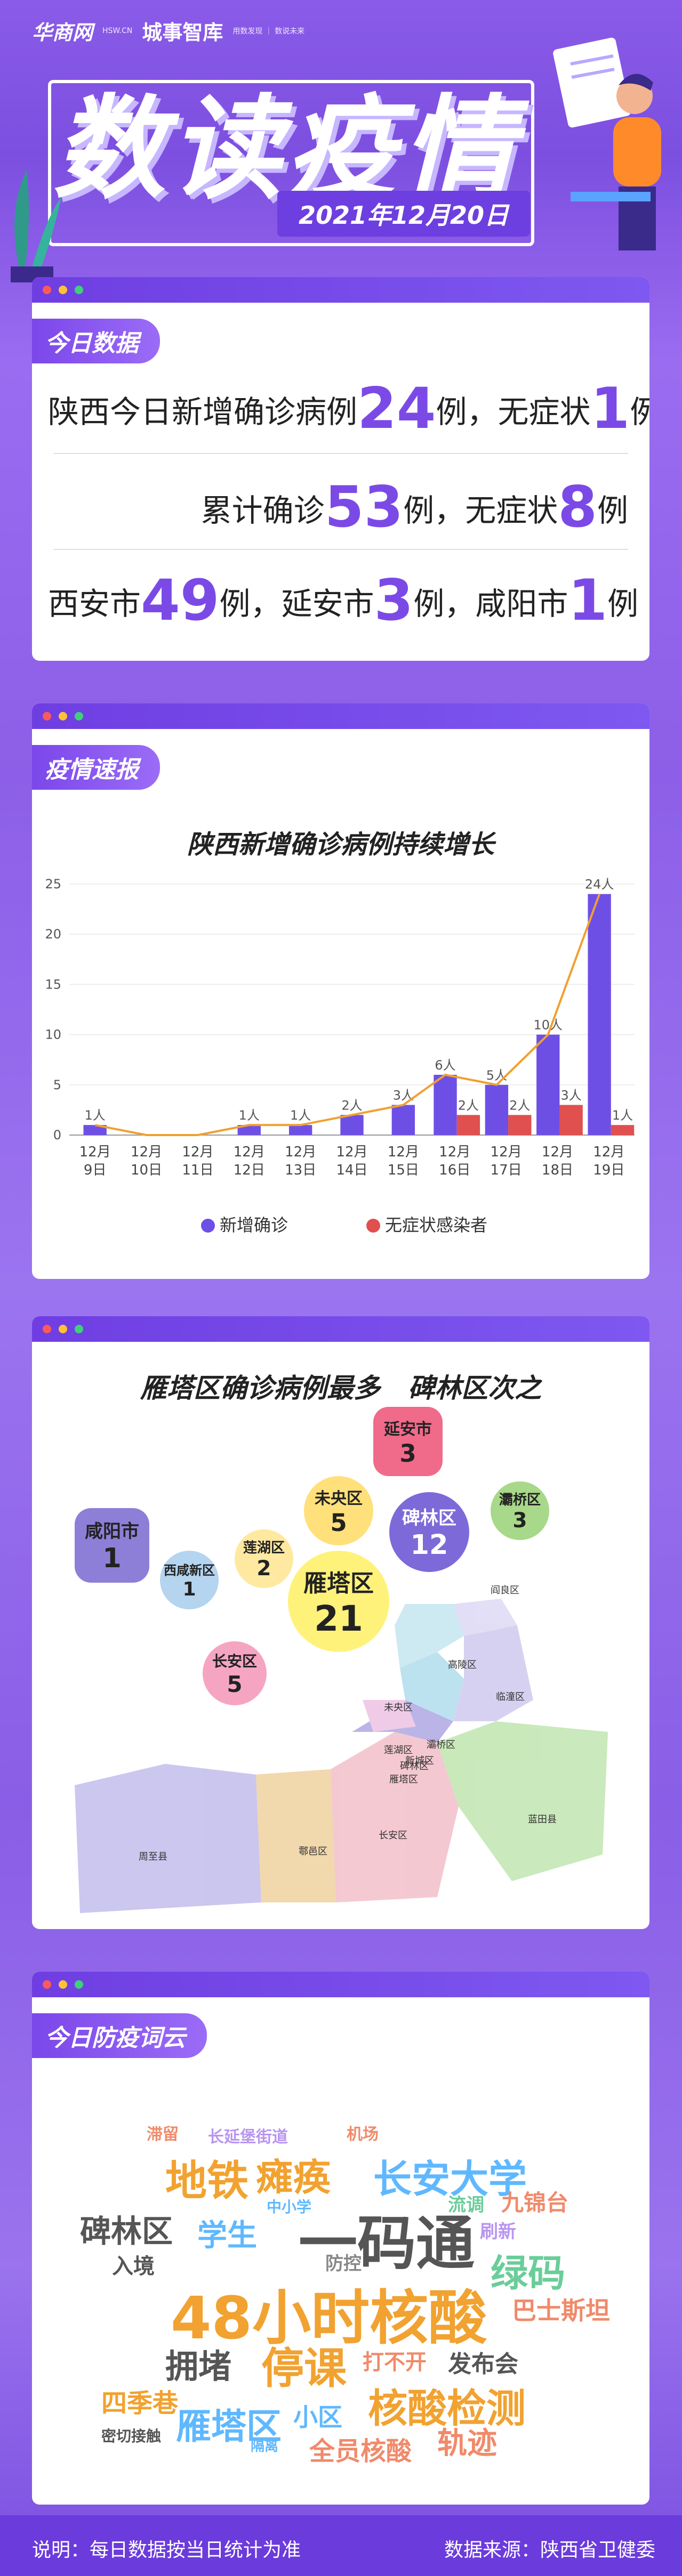 The image size is (682, 2576). I want to click on new-asymptomatic-number: 1, so click(610, 408).